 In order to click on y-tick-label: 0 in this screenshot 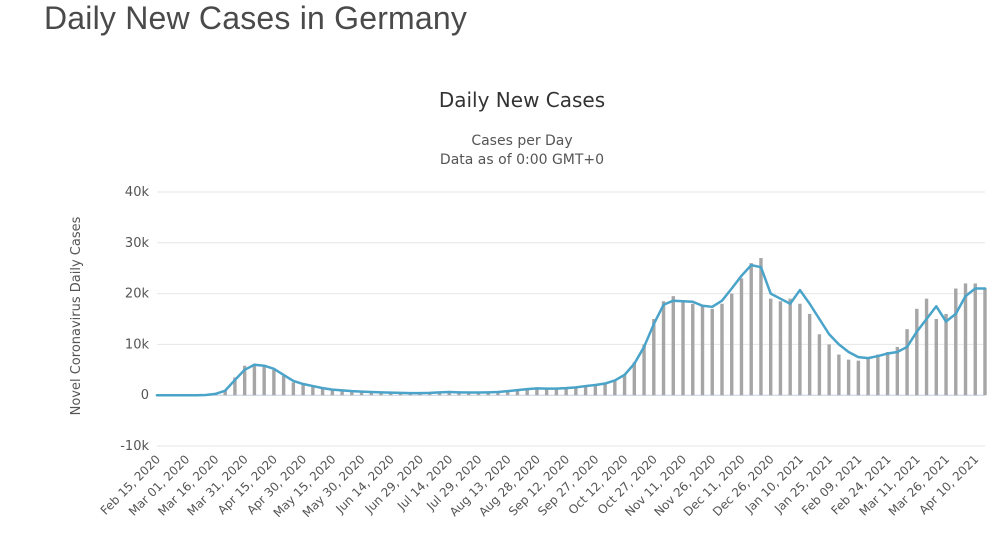, I will do `click(145, 395)`.